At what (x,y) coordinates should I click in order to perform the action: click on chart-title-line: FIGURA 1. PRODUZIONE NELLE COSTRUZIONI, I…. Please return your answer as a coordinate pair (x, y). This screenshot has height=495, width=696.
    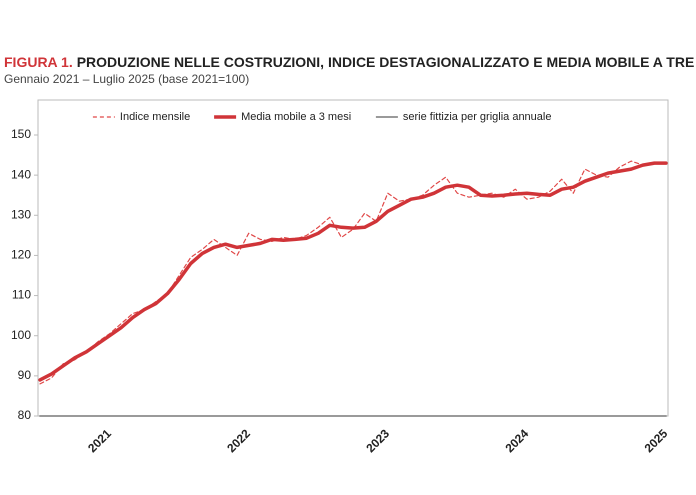
    Looking at the image, I should click on (350, 62).